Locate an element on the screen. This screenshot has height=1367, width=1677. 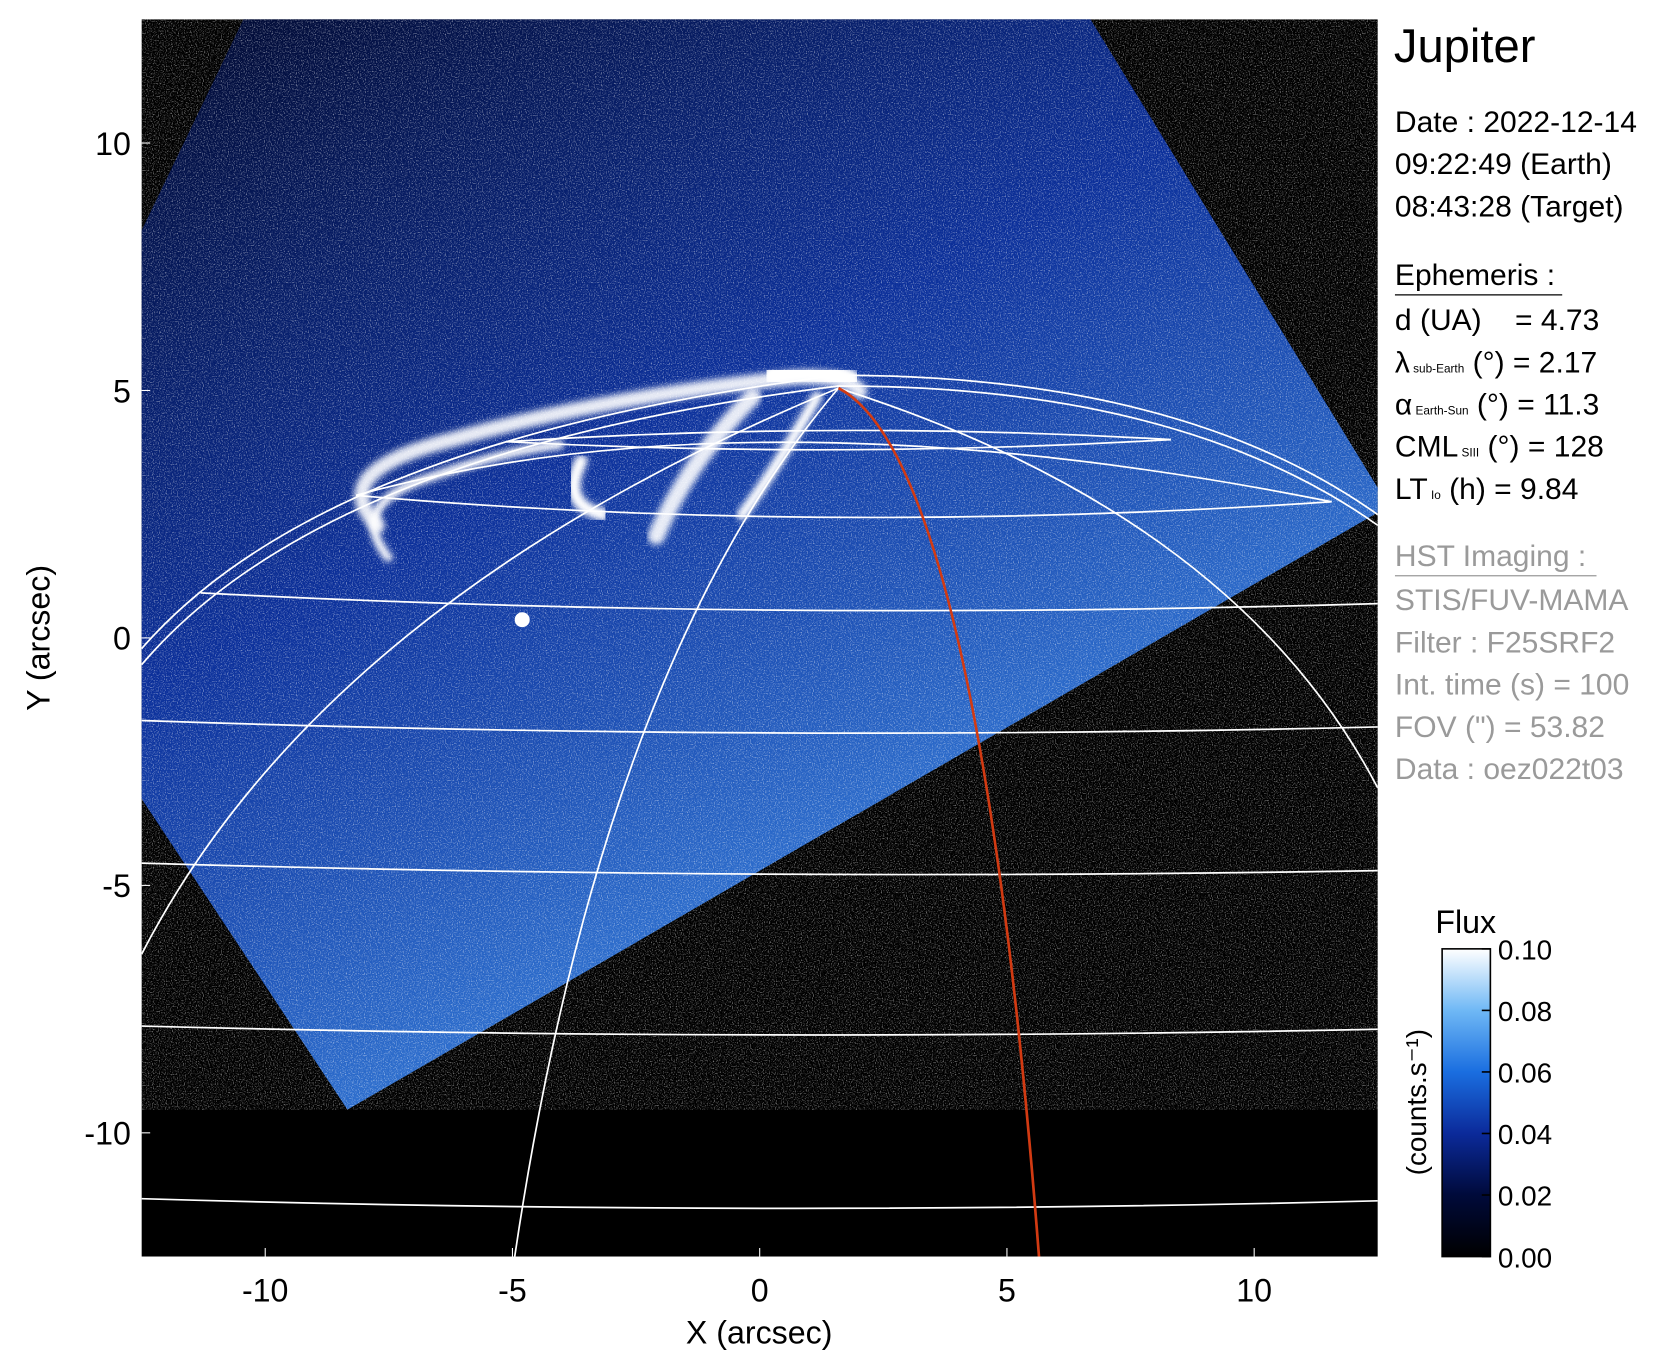
date-line: Date : 2022-12-14 is located at coordinates (1516, 122).